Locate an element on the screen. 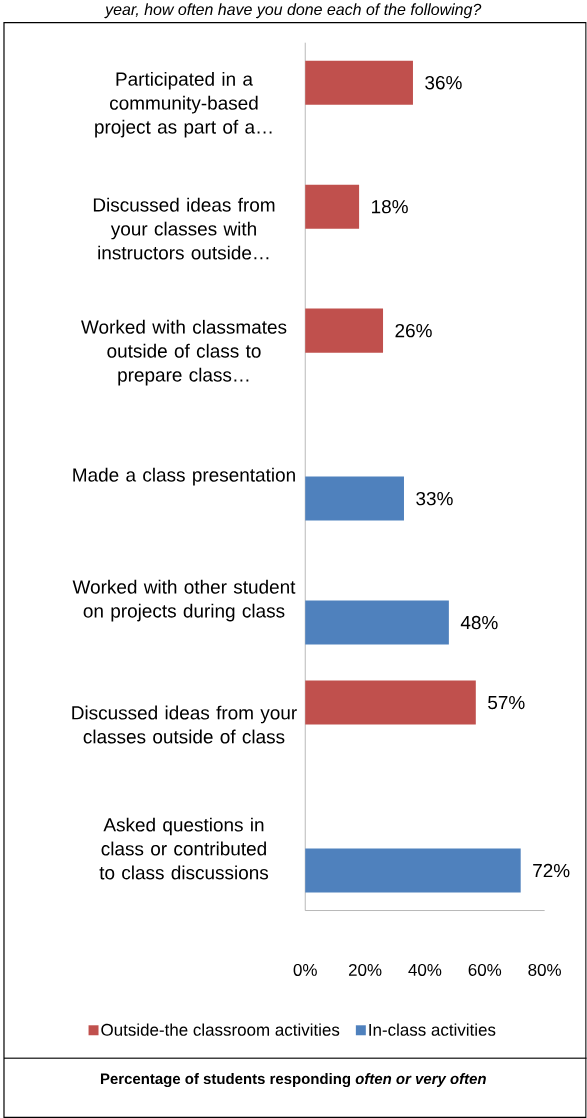  legend-label: In-class activities is located at coordinates (432, 1029).